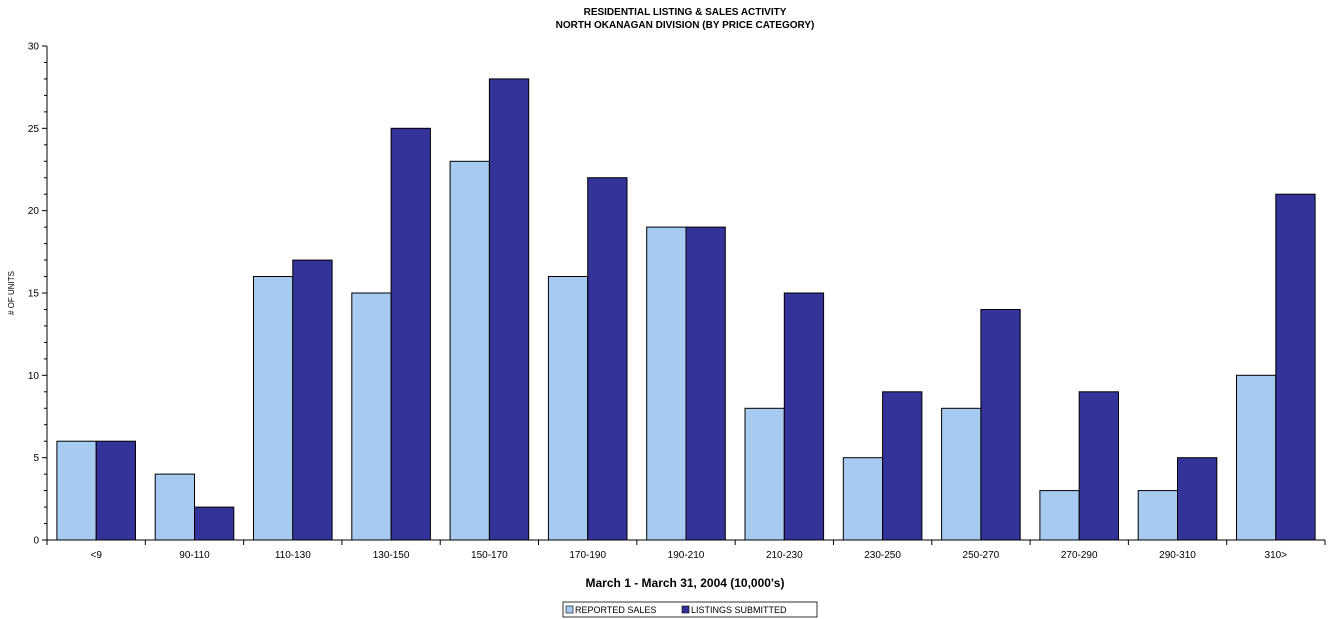 This screenshot has width=1330, height=619. Describe the element at coordinates (34, 47) in the screenshot. I see `y-tick-label: 30` at that location.